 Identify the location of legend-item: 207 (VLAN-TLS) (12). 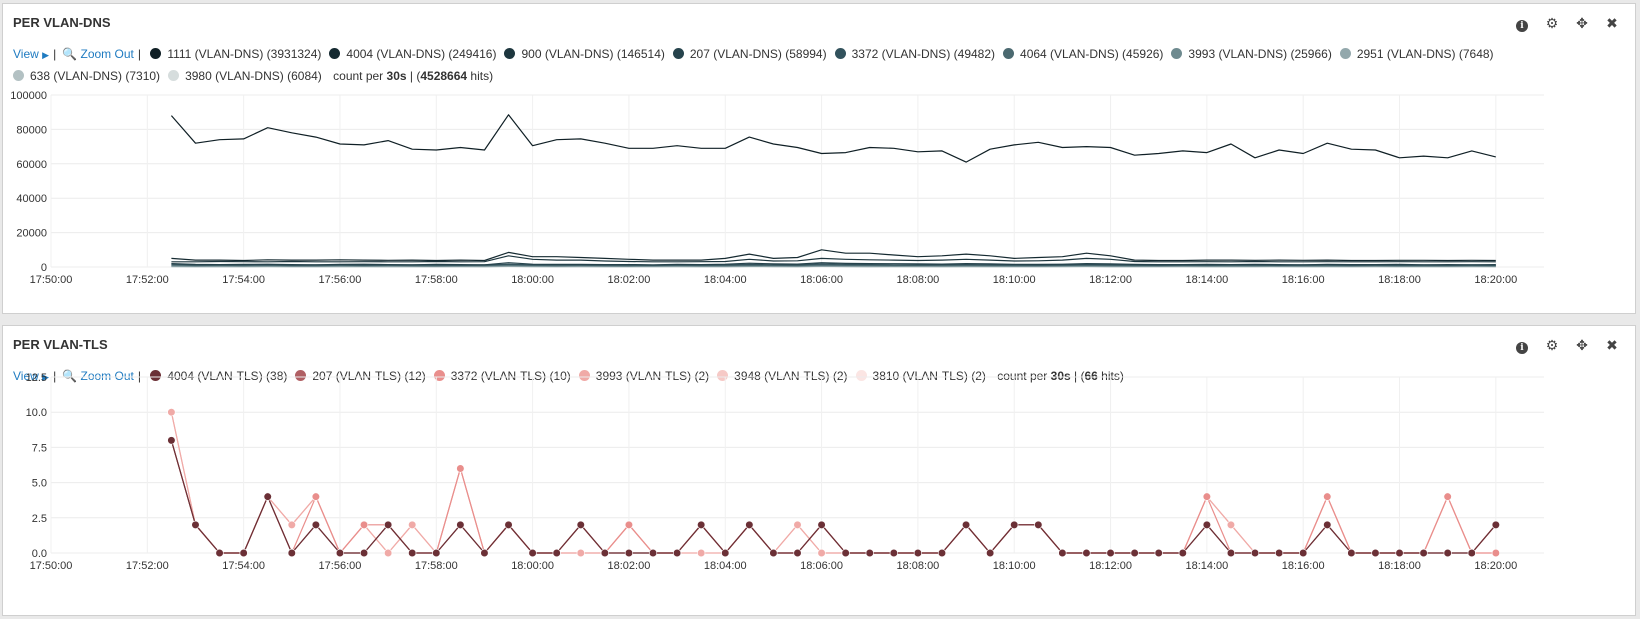
(360, 376).